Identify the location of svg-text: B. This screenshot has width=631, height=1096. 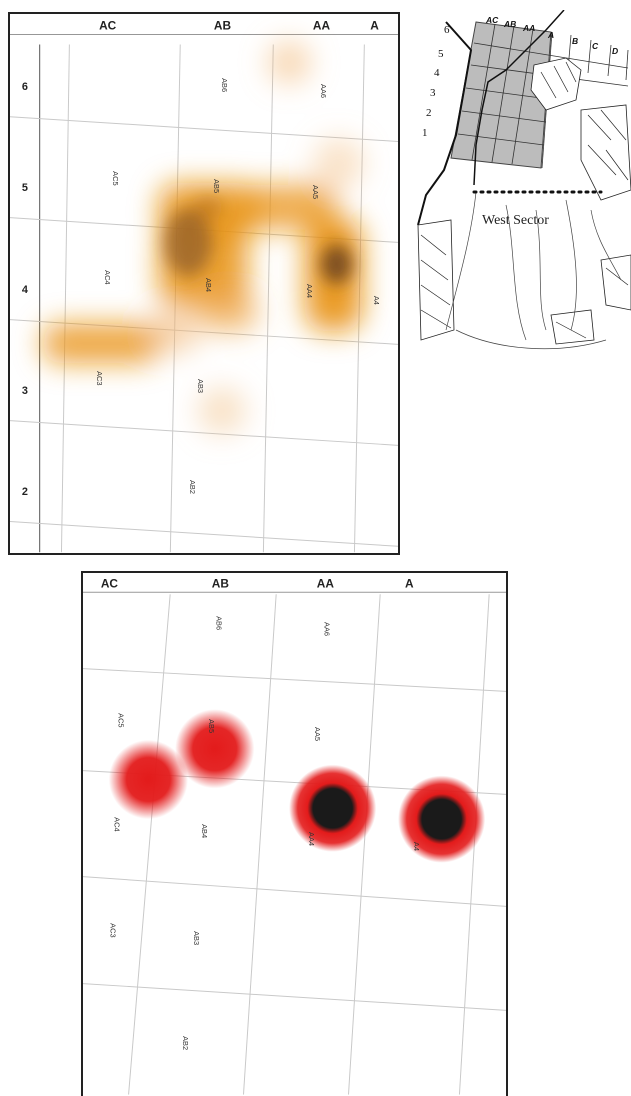
(575, 41).